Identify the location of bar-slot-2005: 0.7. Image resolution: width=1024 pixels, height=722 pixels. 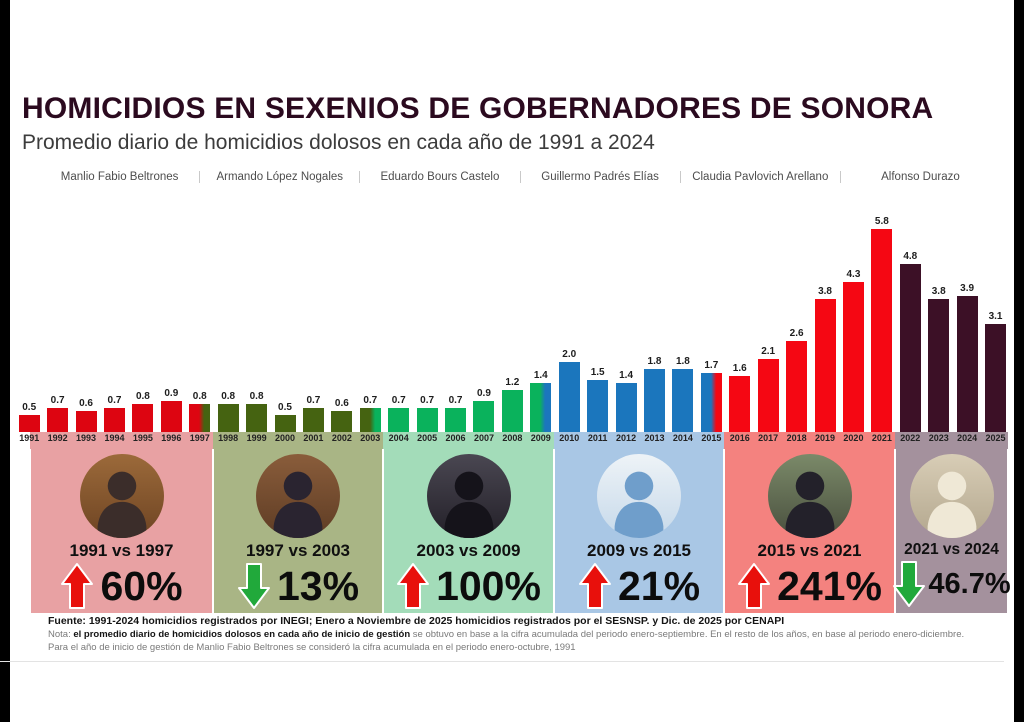
(427, 313).